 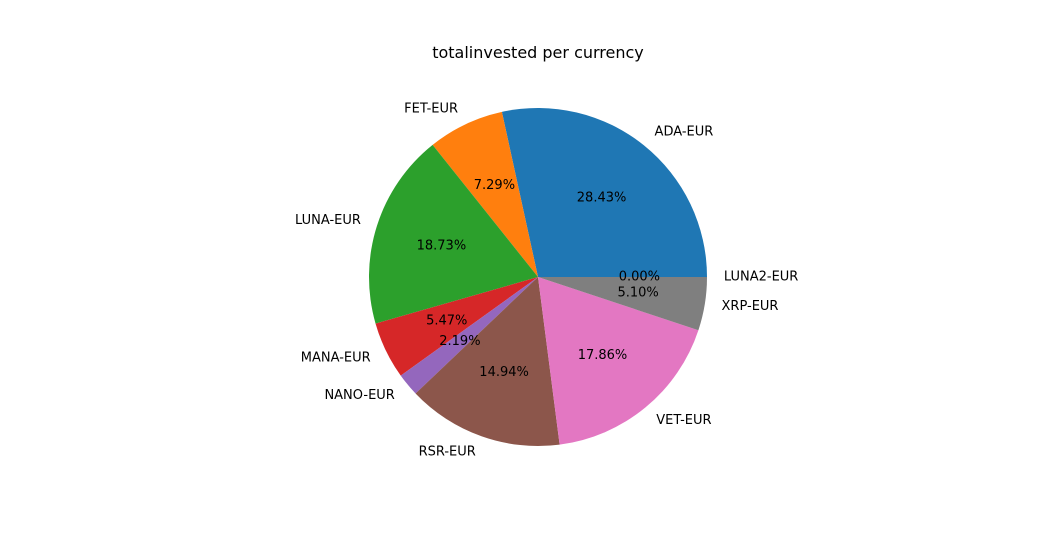 What do you see at coordinates (538, 52) in the screenshot?
I see `chart-title: totalinvested per currency` at bounding box center [538, 52].